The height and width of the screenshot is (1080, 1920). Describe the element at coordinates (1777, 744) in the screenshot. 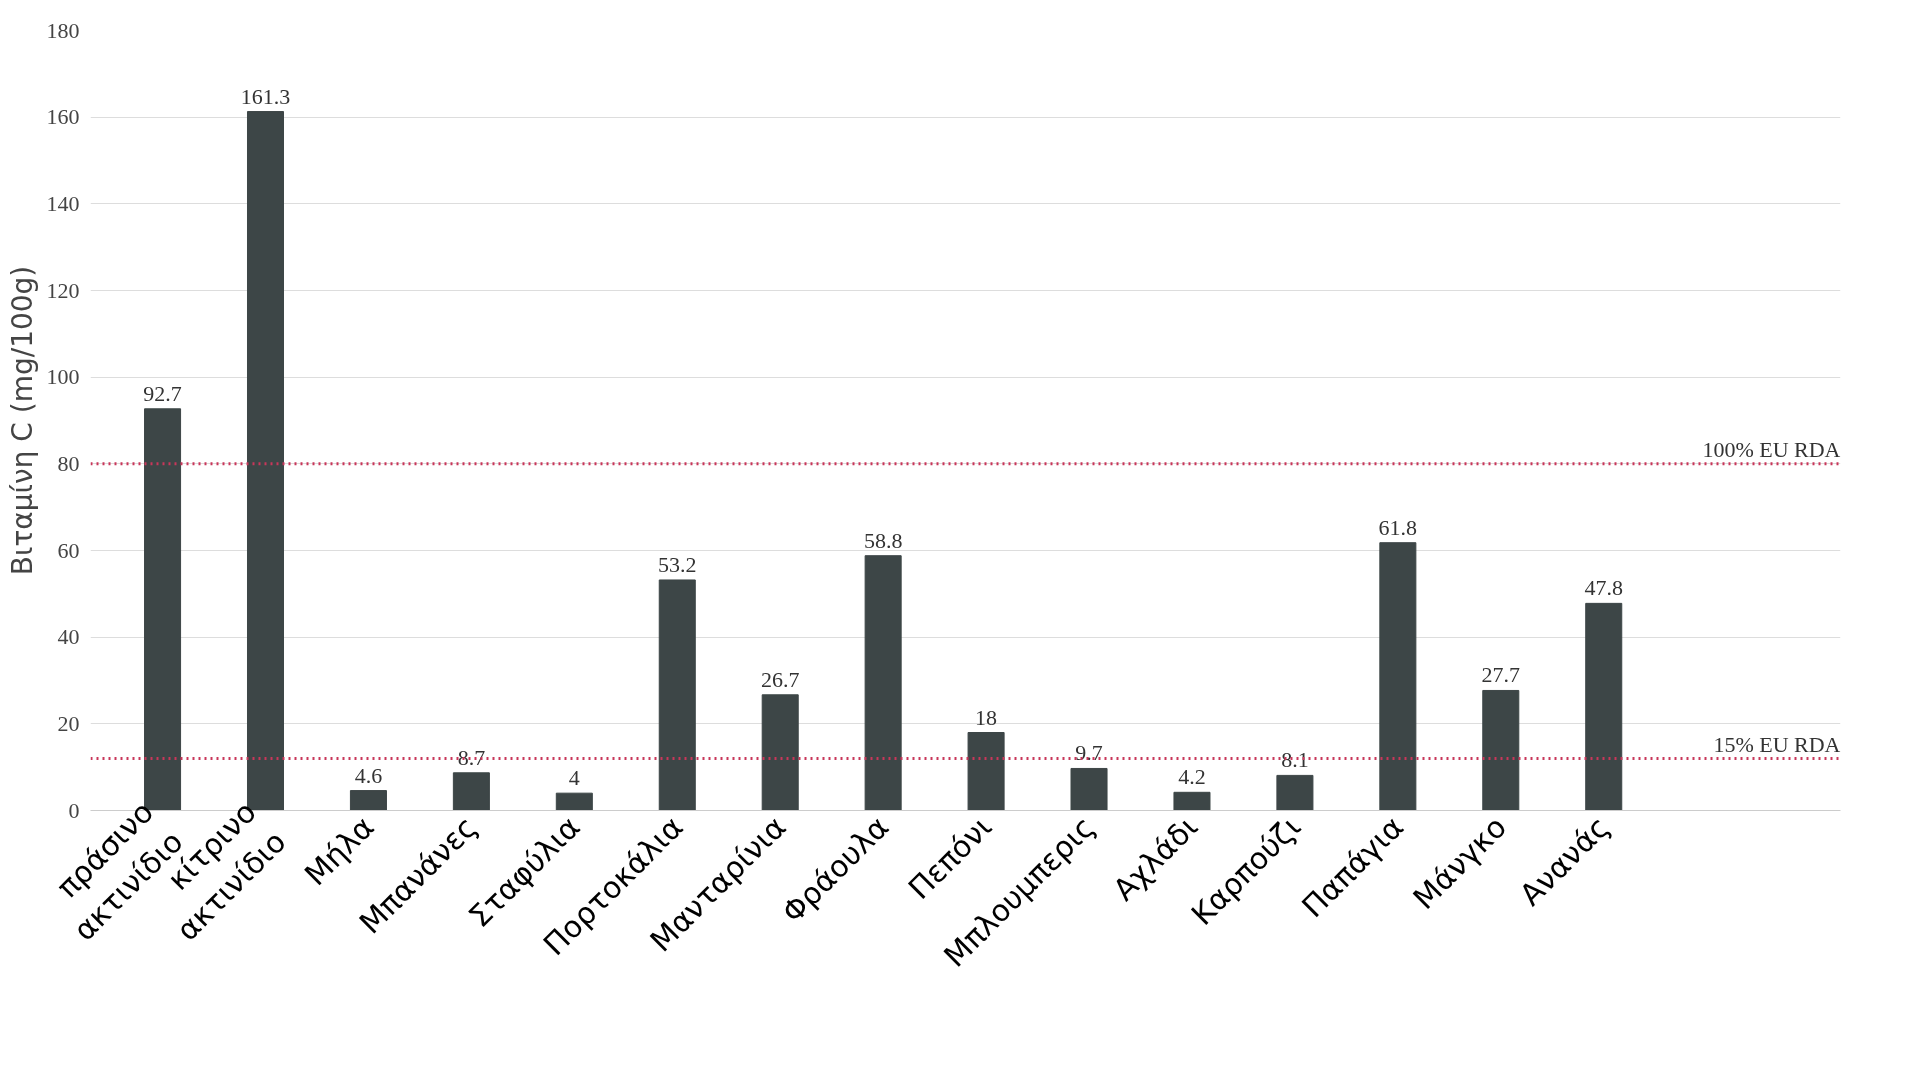

I see `ref-line-label: 15% EU RDA` at that location.